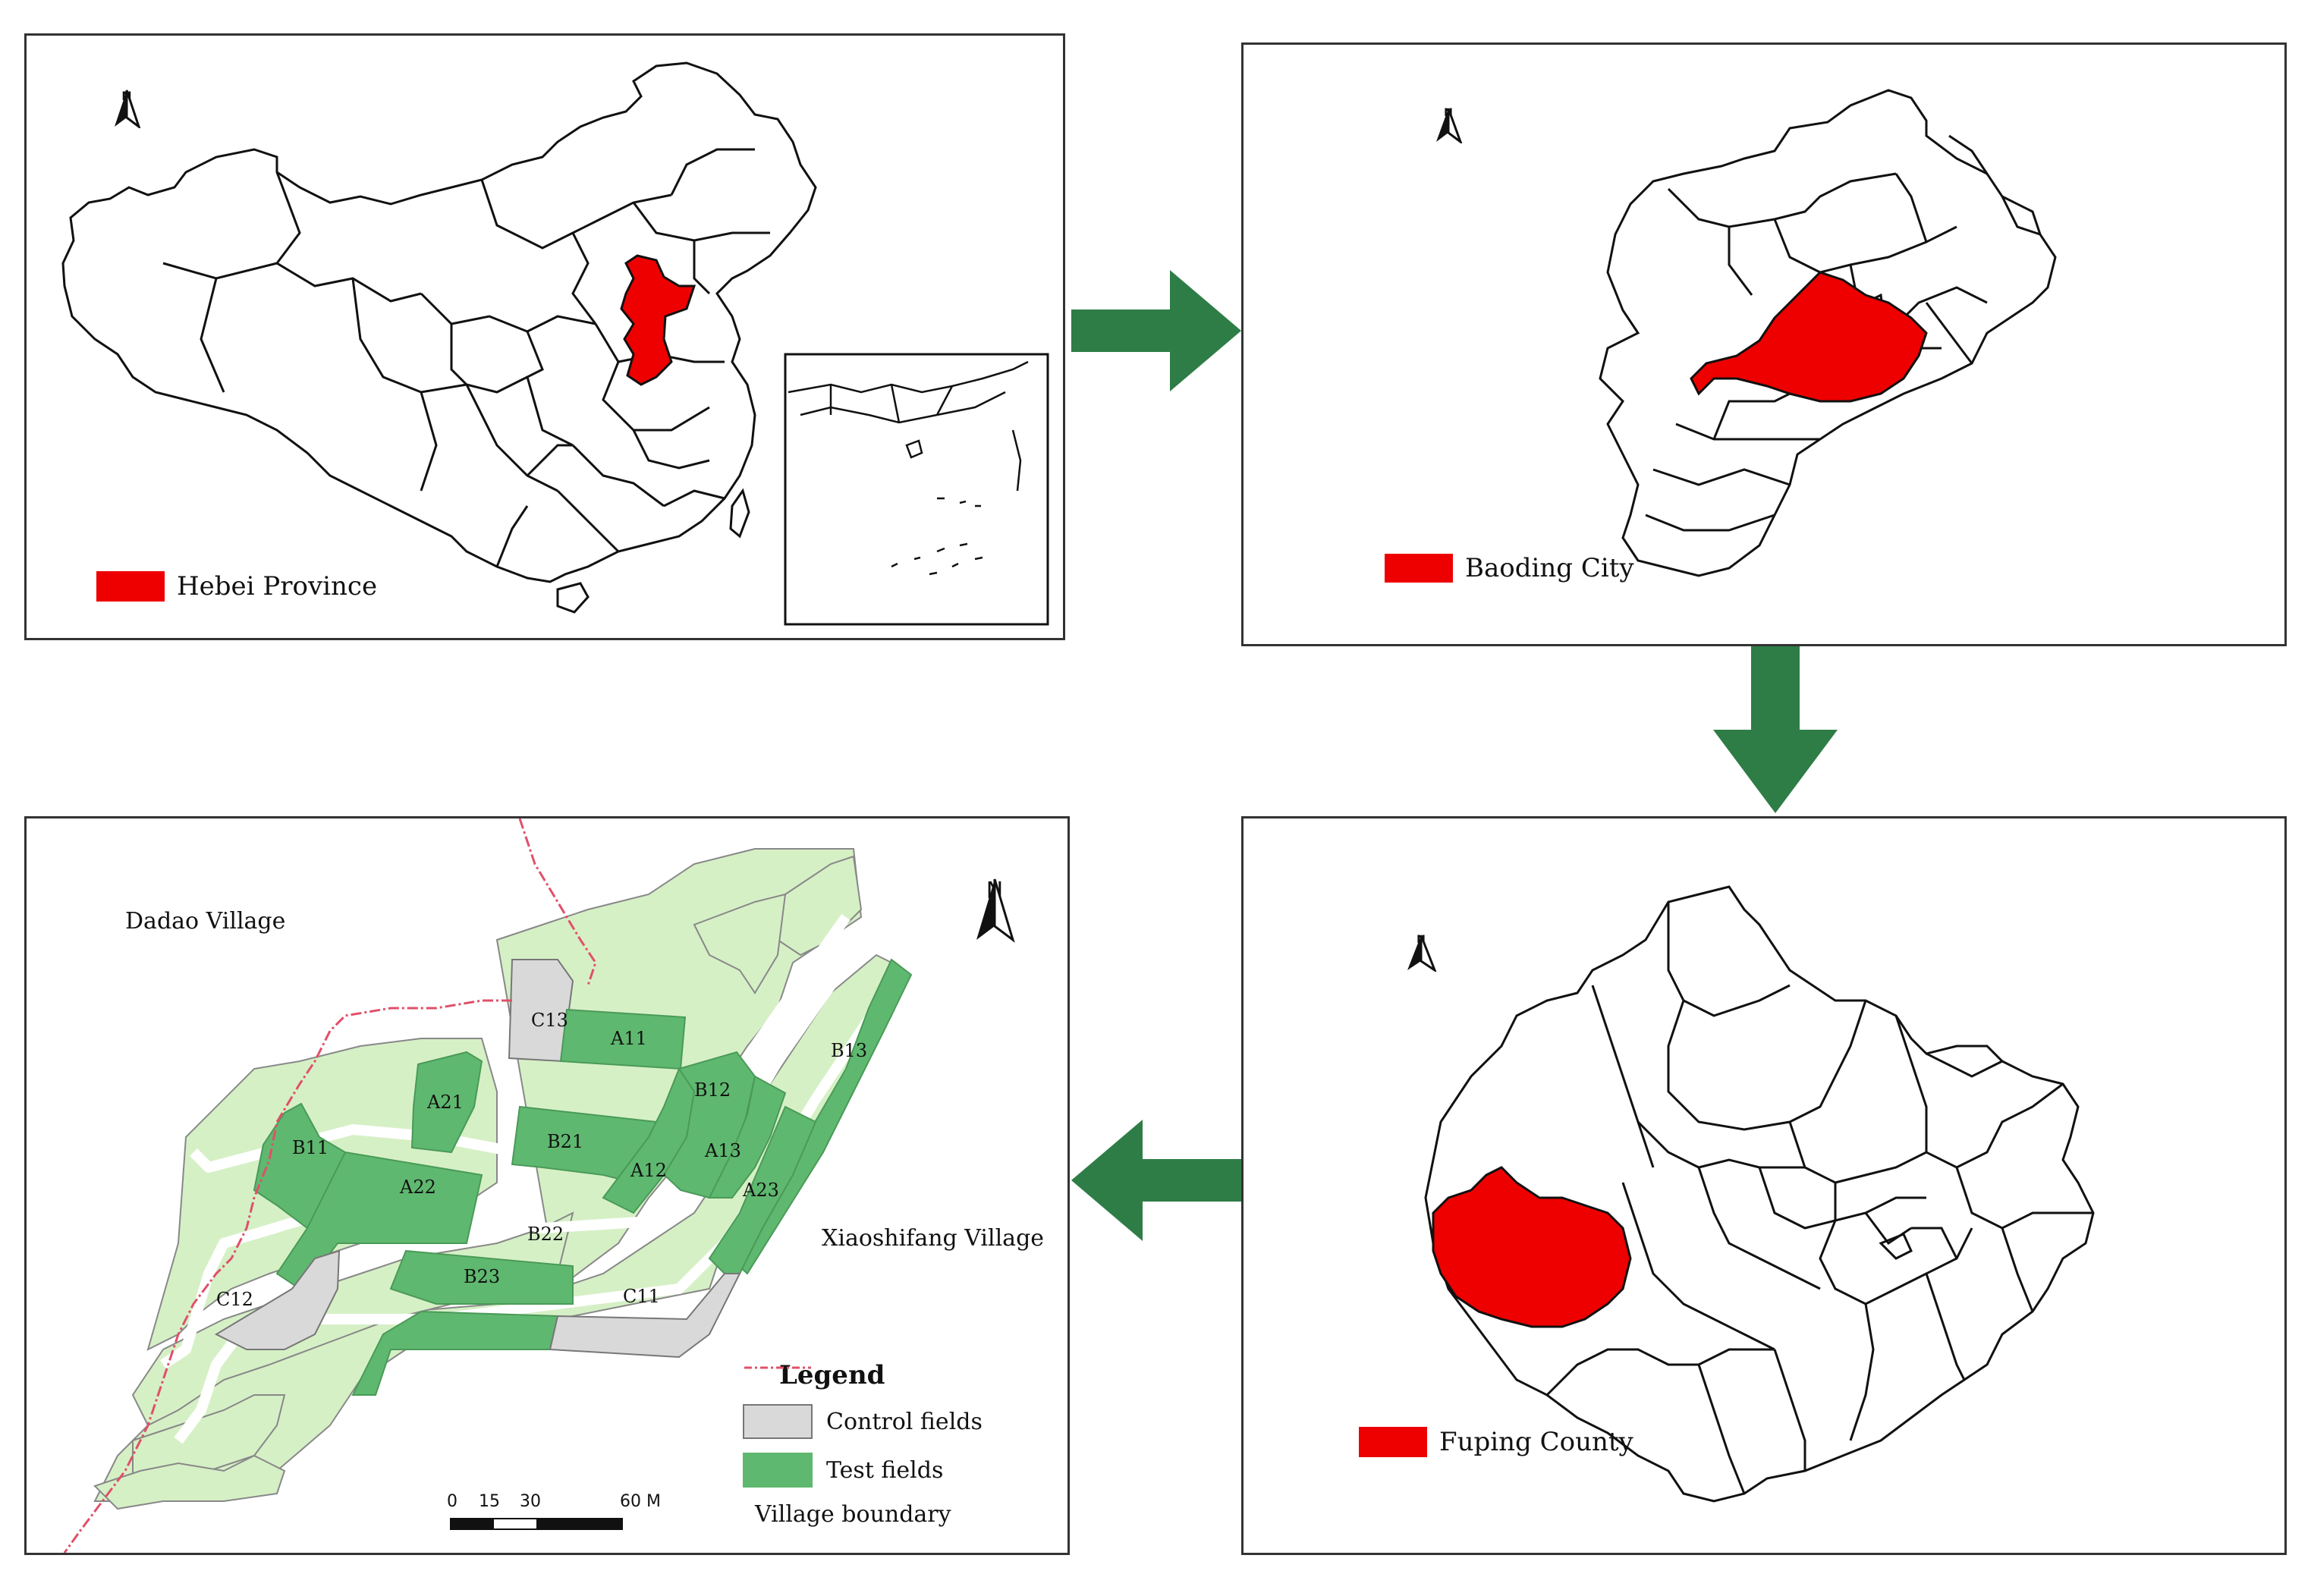  Describe the element at coordinates (452, 1501) in the screenshot. I see `scale-tick-label: 0` at that location.